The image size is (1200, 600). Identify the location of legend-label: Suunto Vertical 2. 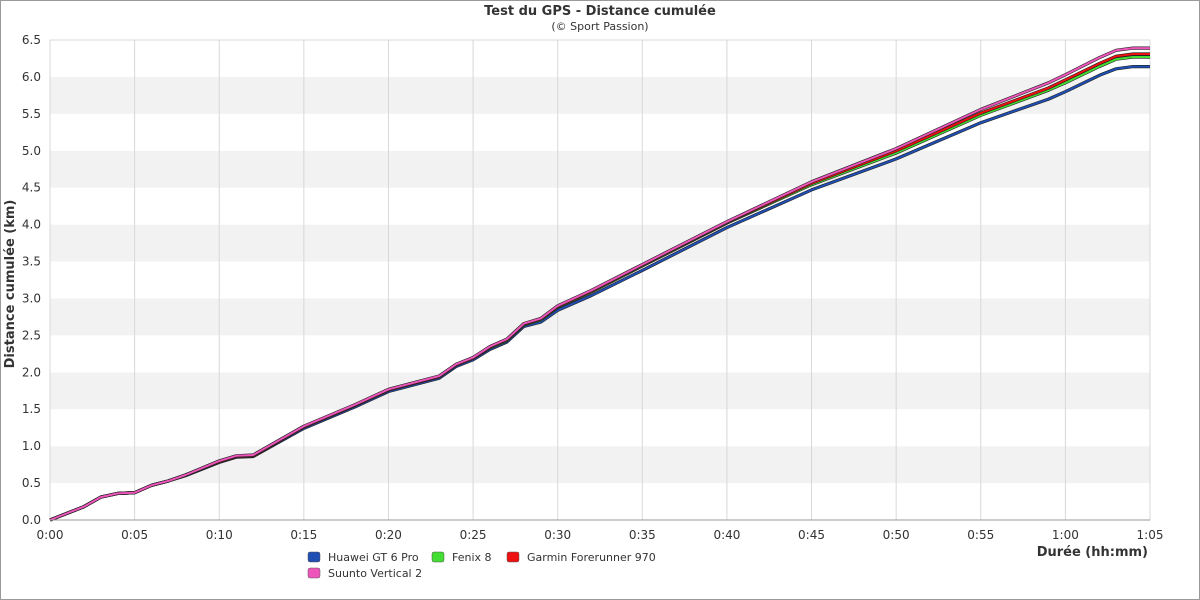
(375, 573).